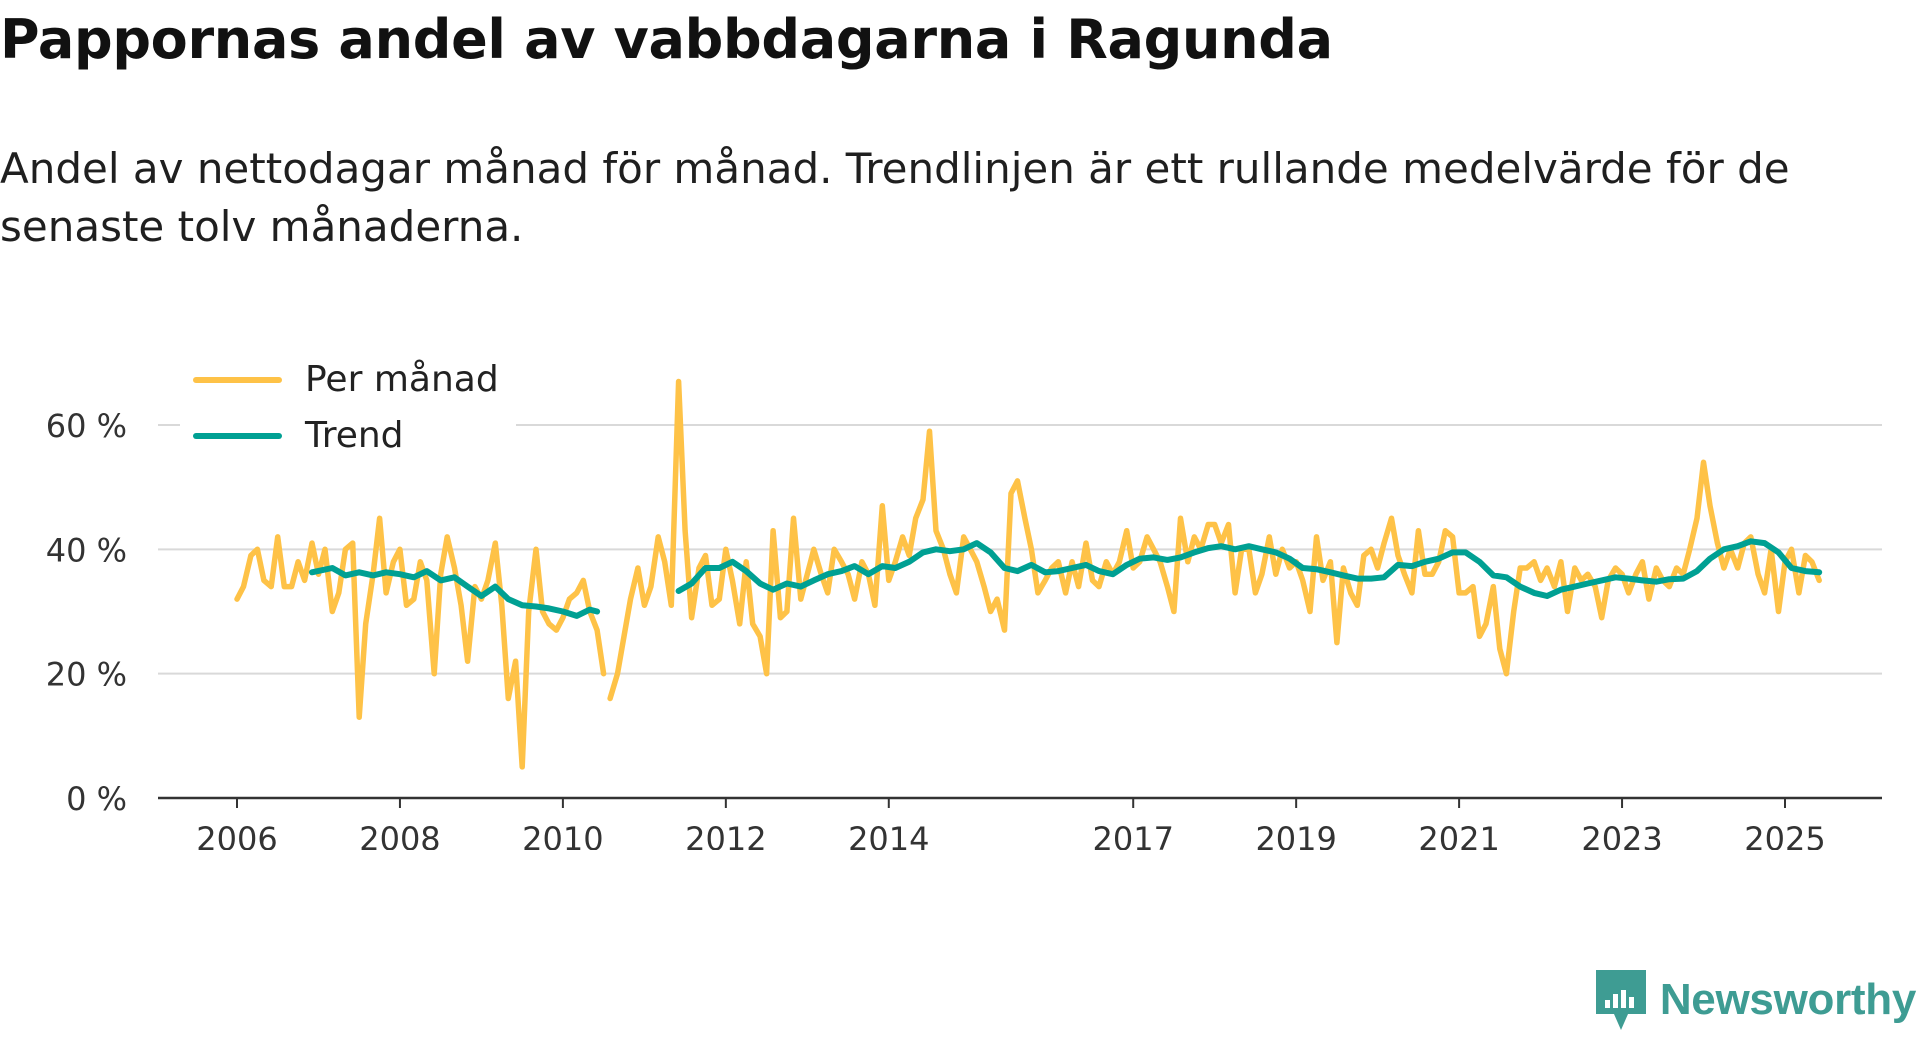  Describe the element at coordinates (1458, 835) in the screenshot. I see `x-tick-label: 2021` at that location.